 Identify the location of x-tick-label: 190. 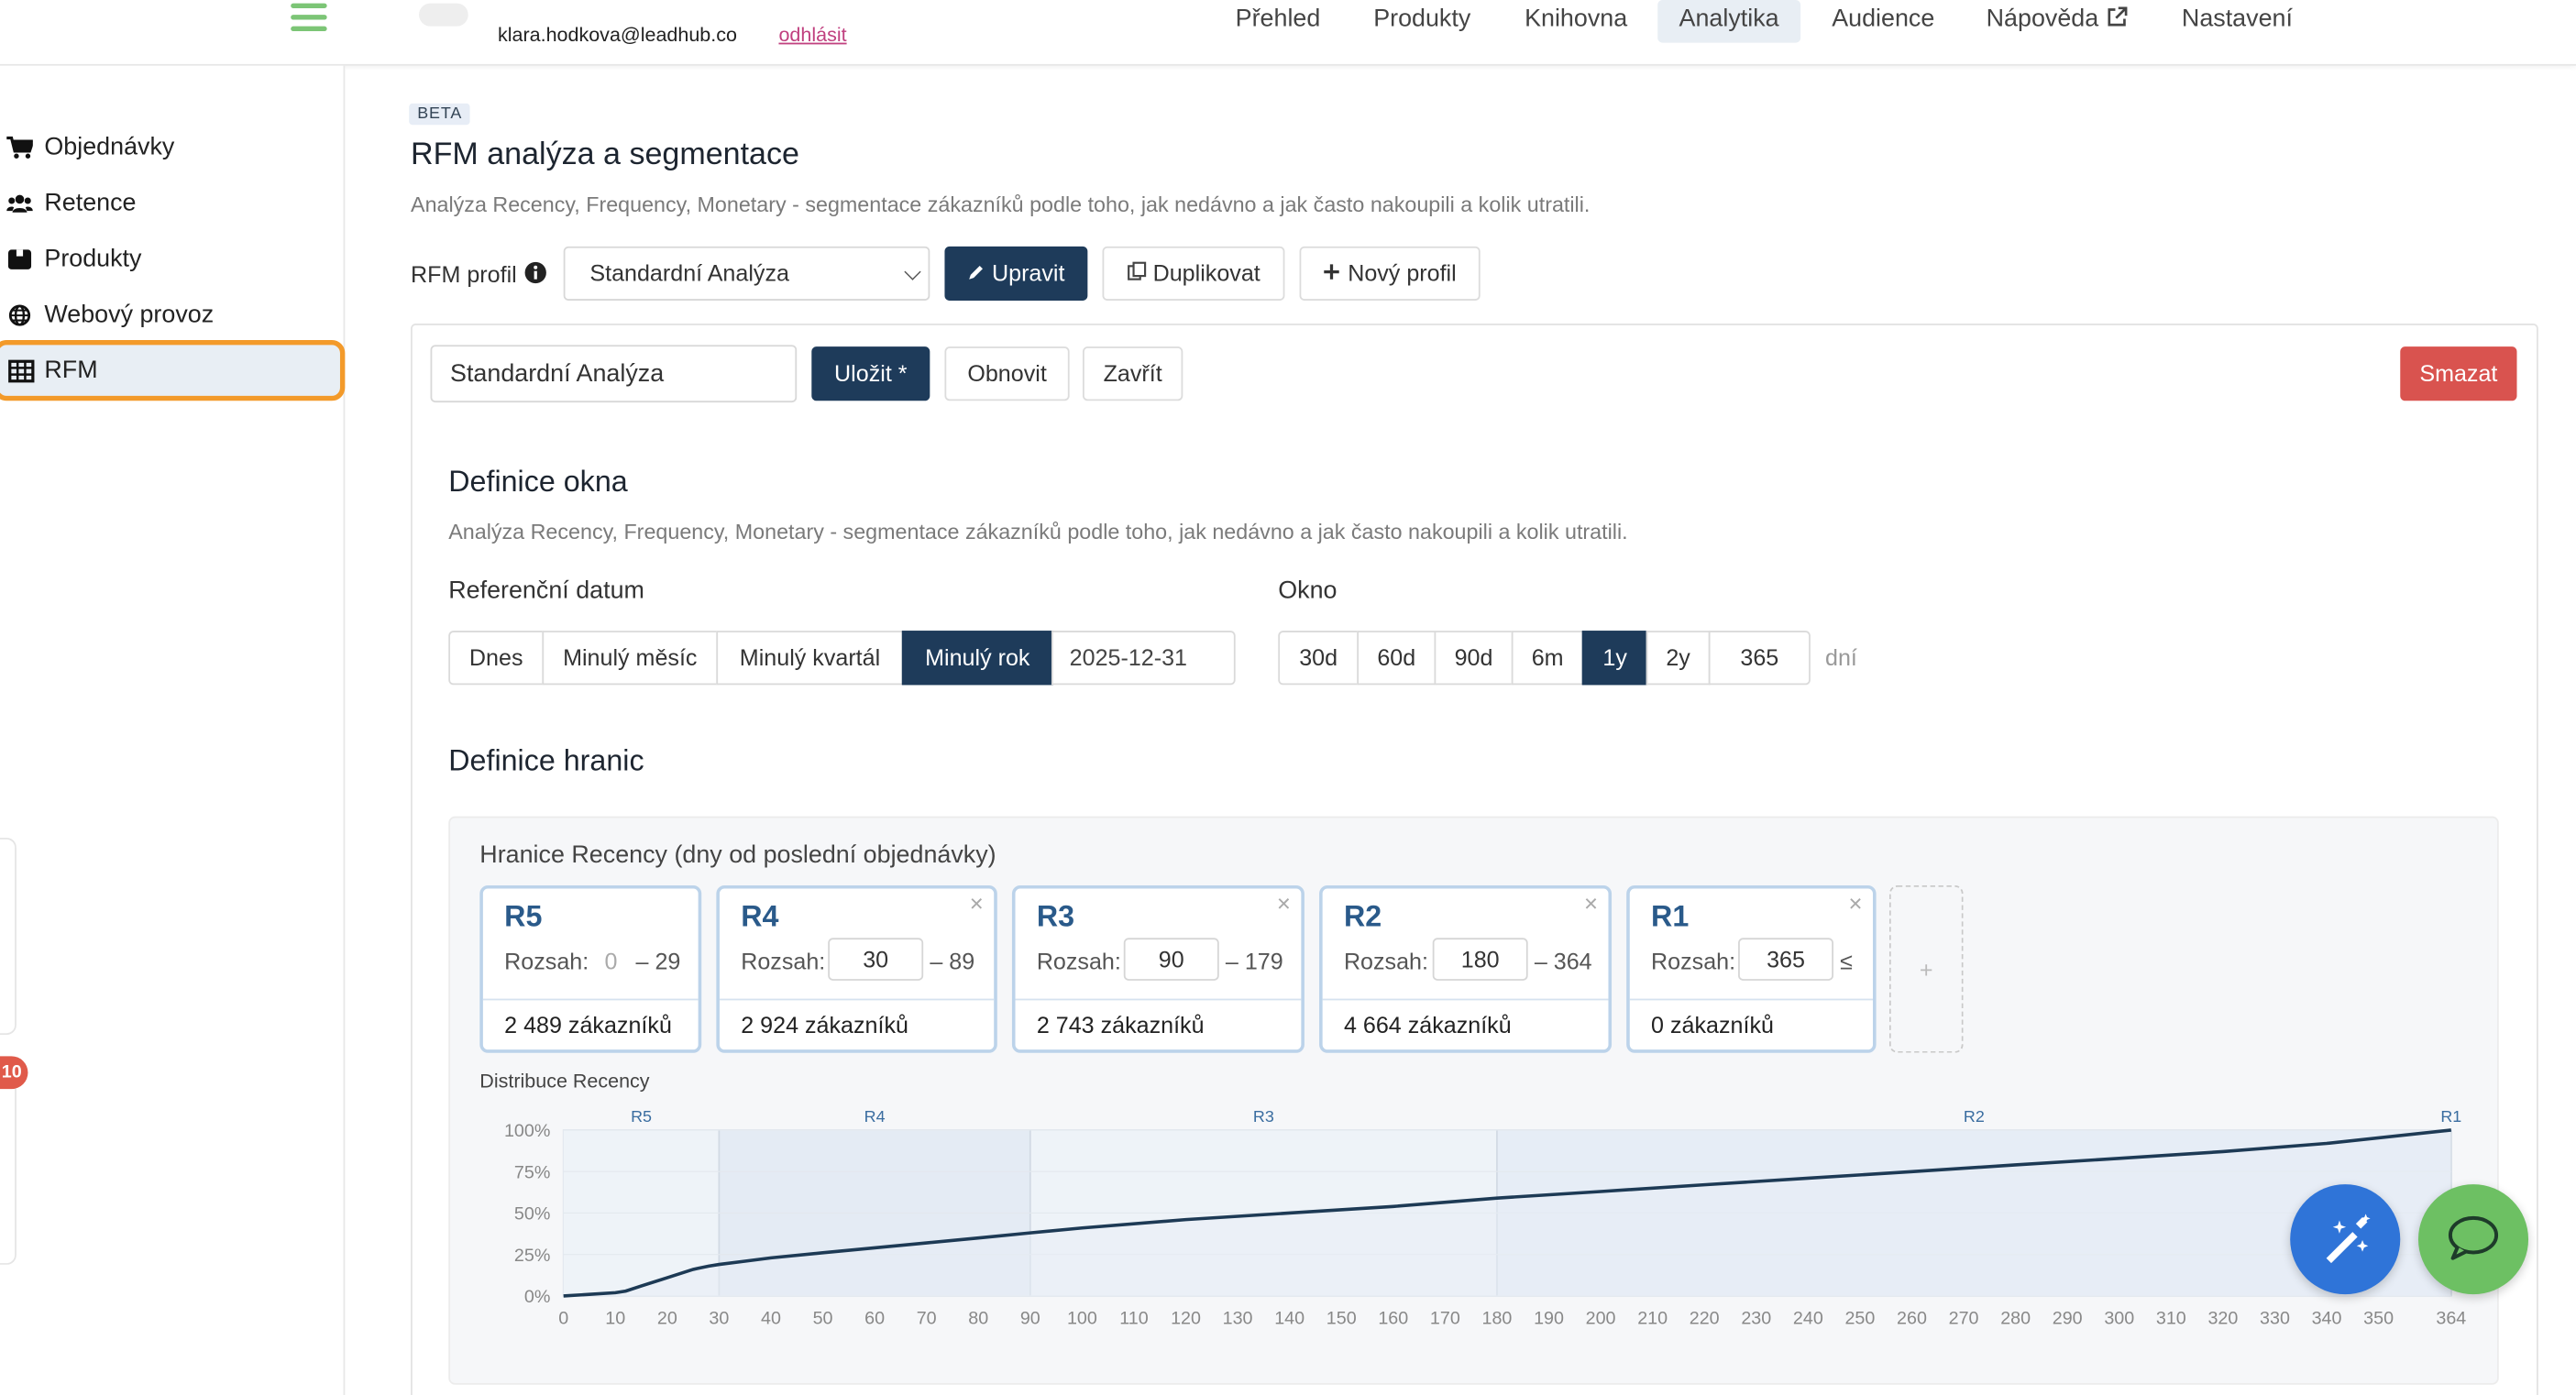
(1549, 1318).